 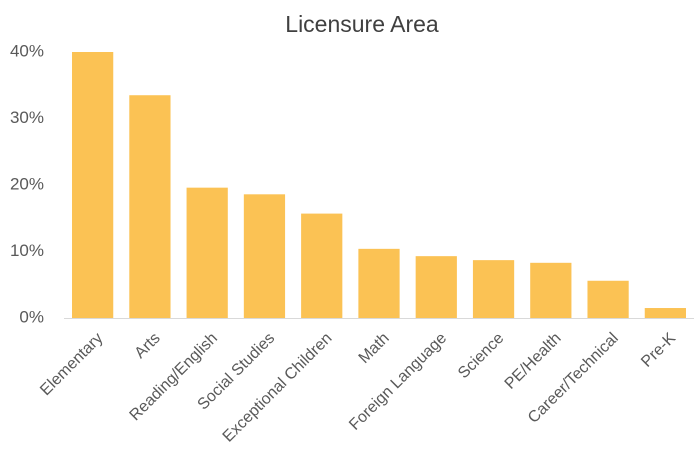 What do you see at coordinates (71, 364) in the screenshot?
I see `x-tick-label: Elementary` at bounding box center [71, 364].